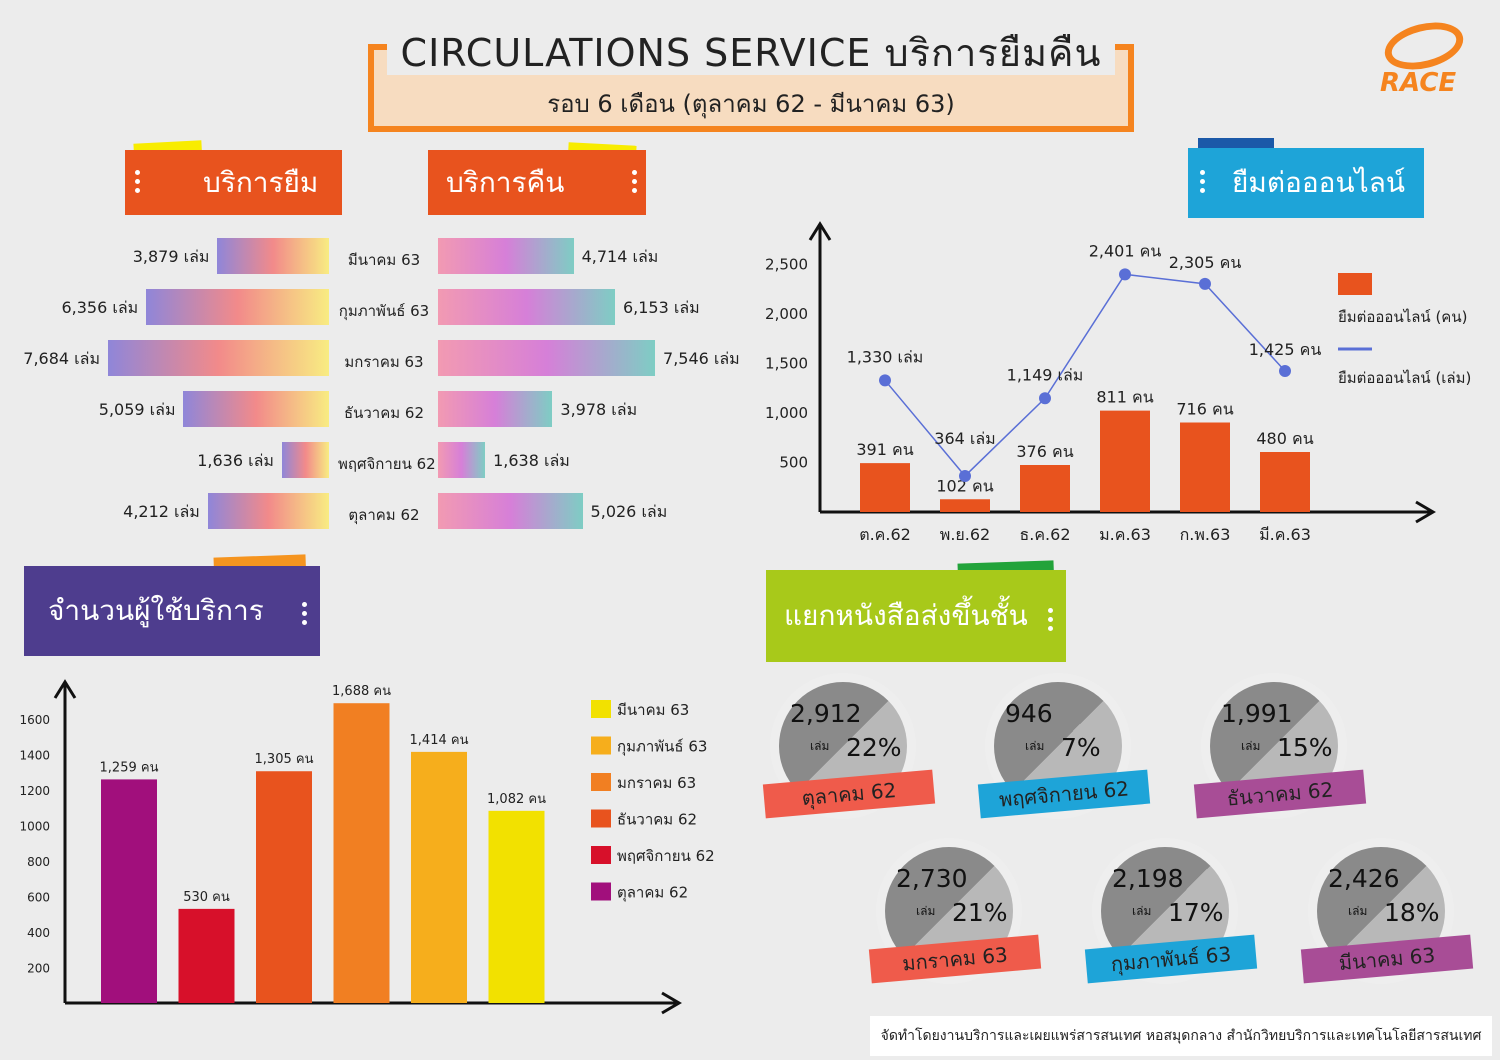  What do you see at coordinates (171, 256) in the screenshot?
I see `borrow-label: 3,879 เล่ม` at bounding box center [171, 256].